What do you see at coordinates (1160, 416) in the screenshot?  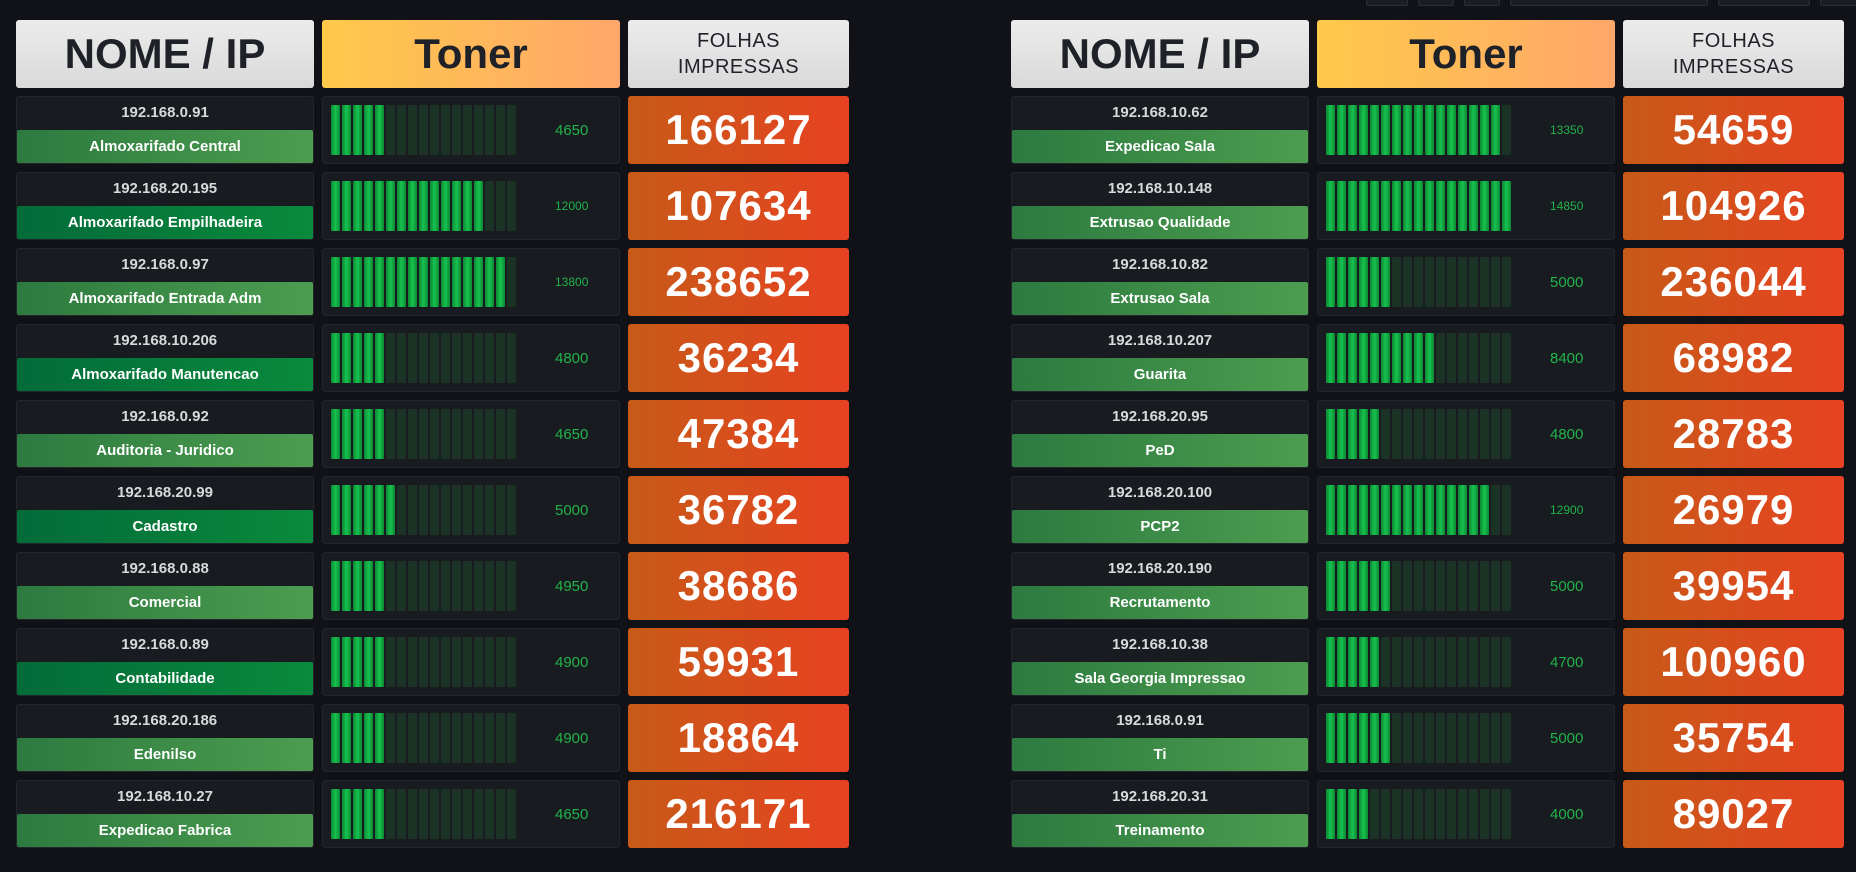 I see `printer-ip: 192.168.20.95` at bounding box center [1160, 416].